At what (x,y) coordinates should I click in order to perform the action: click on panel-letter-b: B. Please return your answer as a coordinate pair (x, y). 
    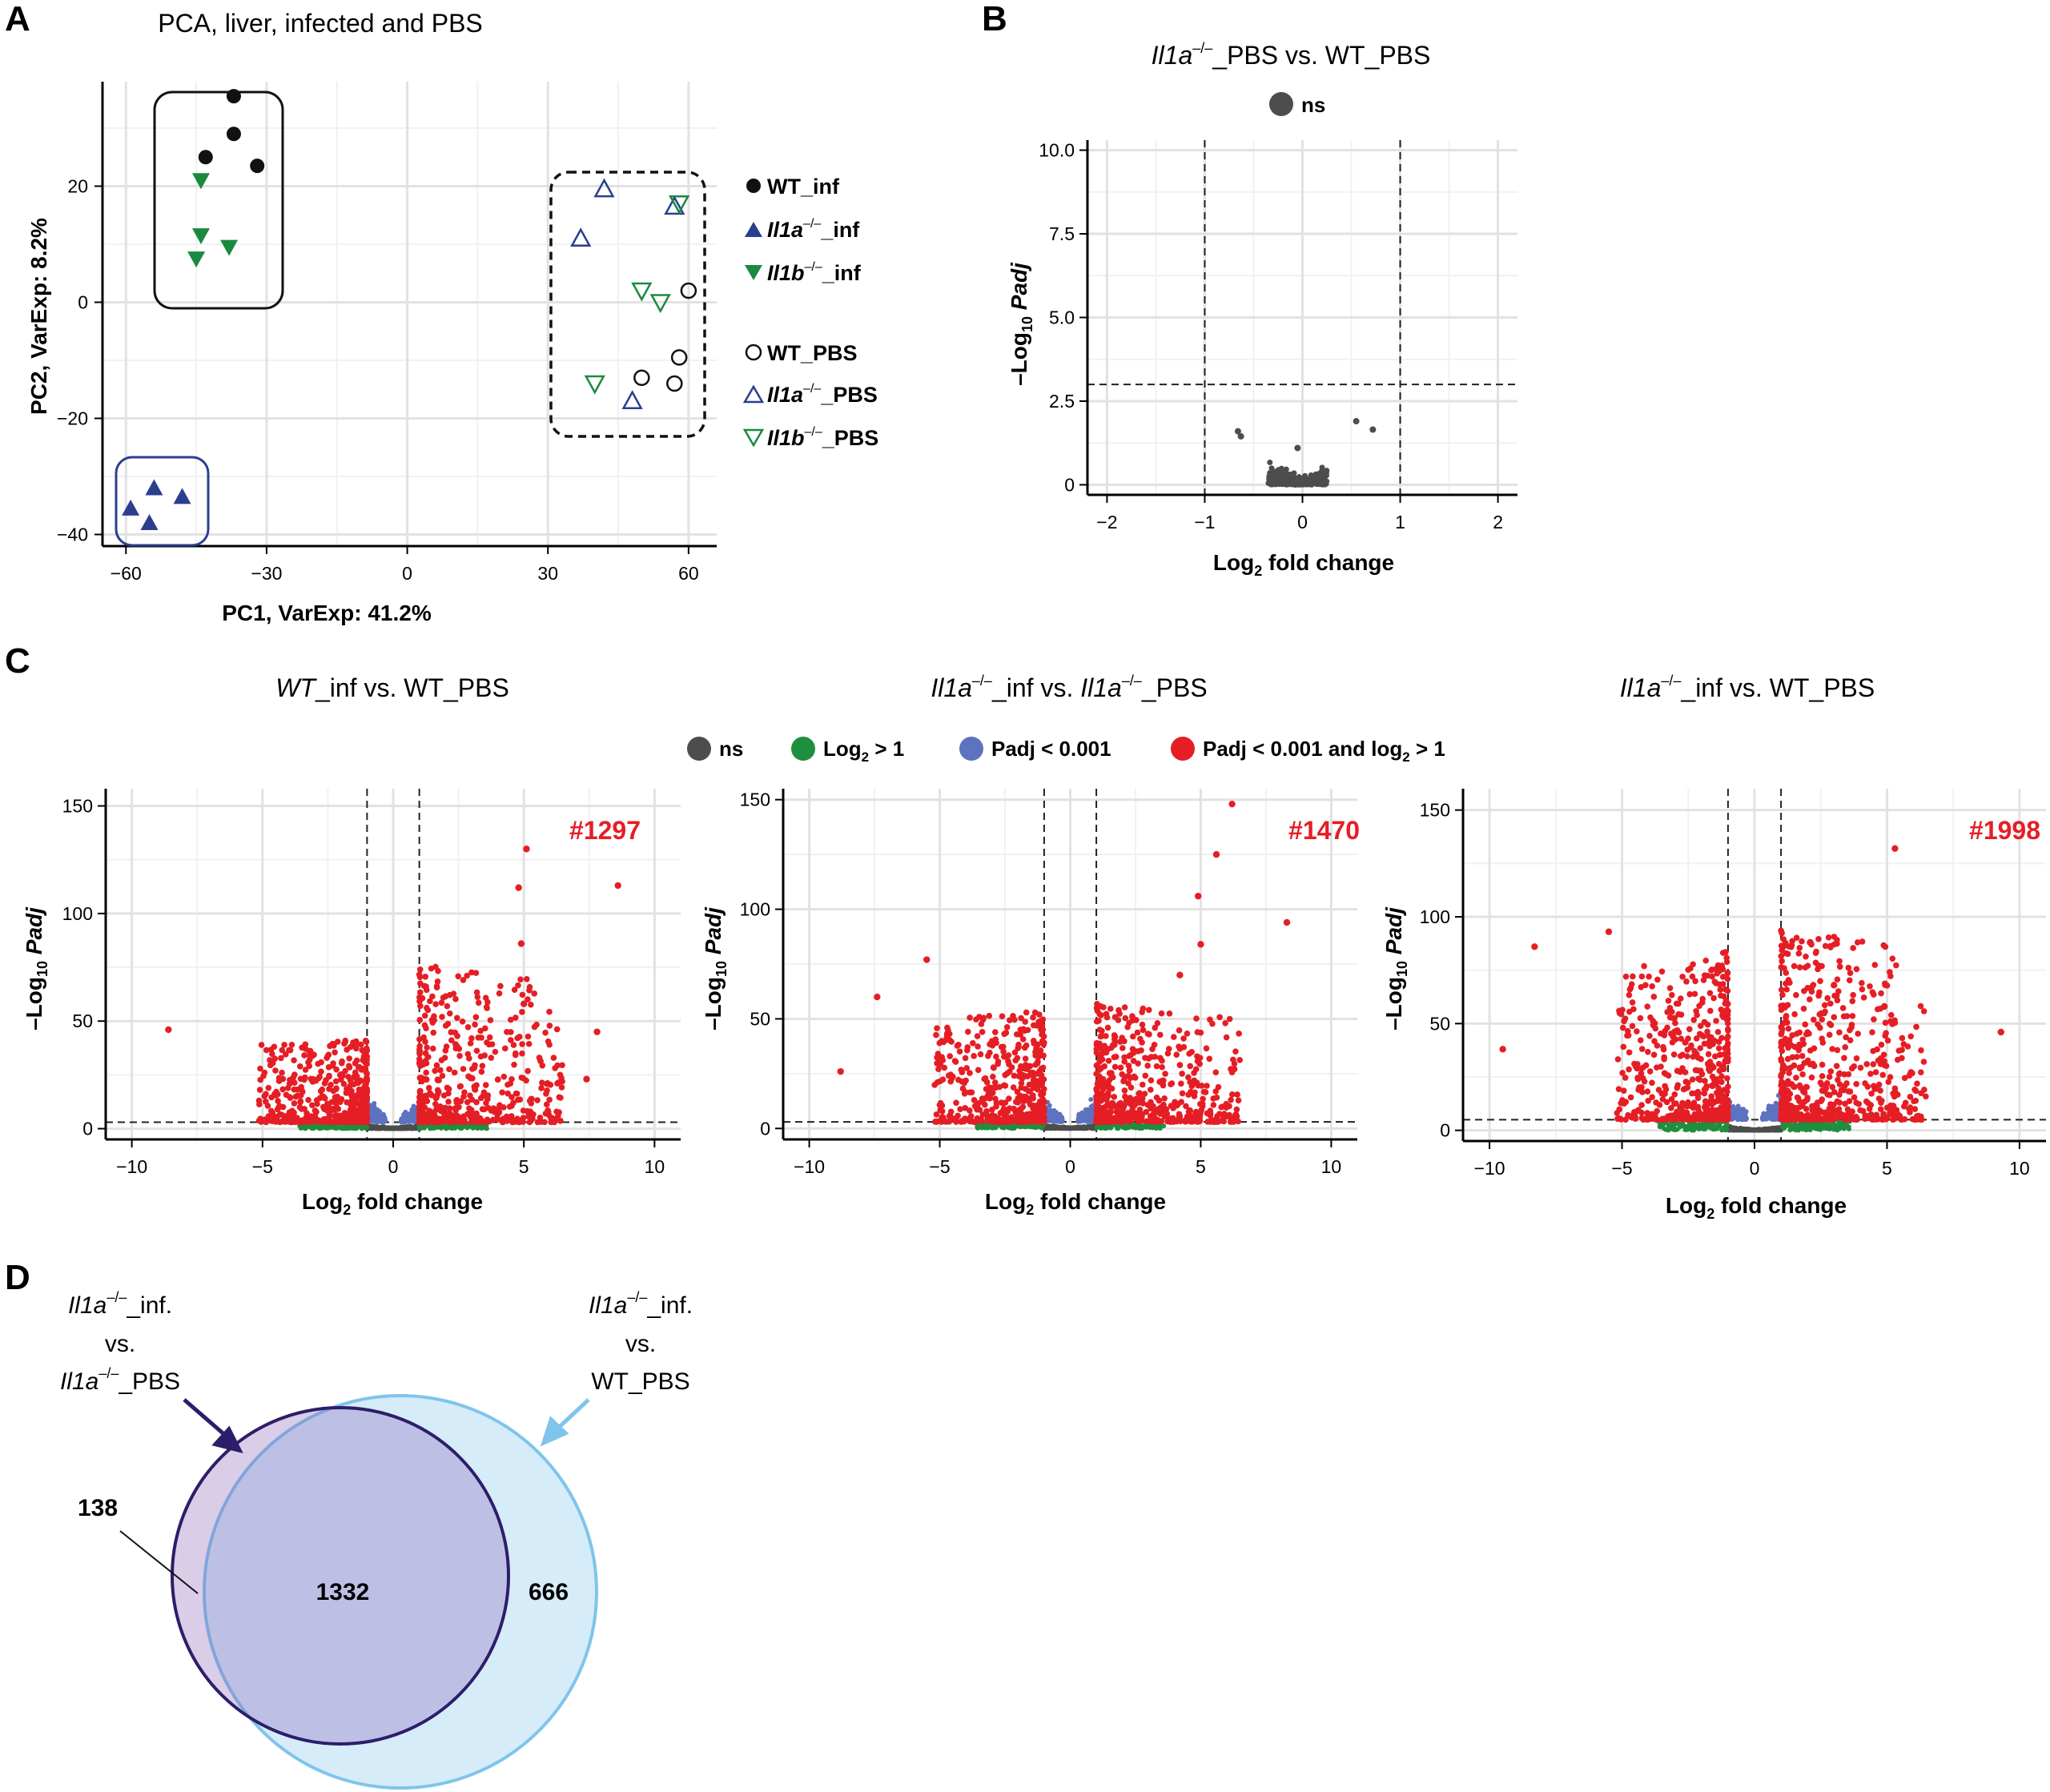
    Looking at the image, I should click on (995, 19).